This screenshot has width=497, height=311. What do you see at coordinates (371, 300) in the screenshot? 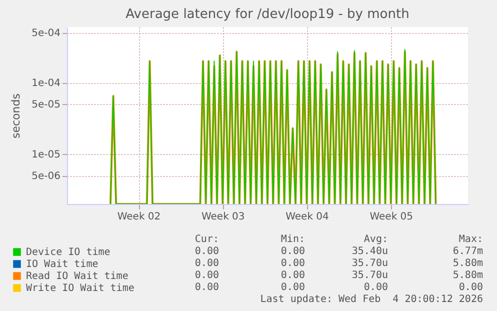
I see `text: Last update: Wed Feb 4 20:00:12 2026` at bounding box center [371, 300].